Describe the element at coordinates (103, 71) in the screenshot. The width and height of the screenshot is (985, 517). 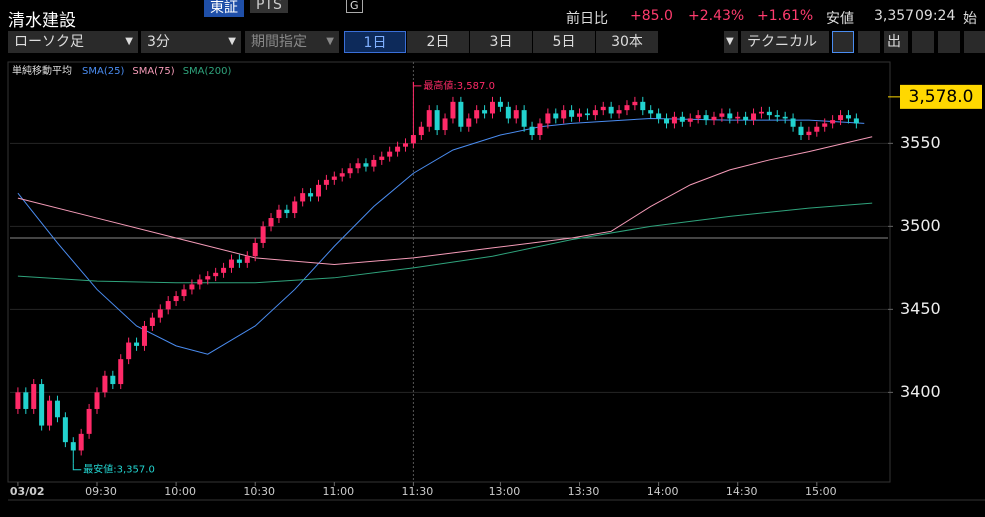
I see `legend-entry: SMA(25)` at that location.